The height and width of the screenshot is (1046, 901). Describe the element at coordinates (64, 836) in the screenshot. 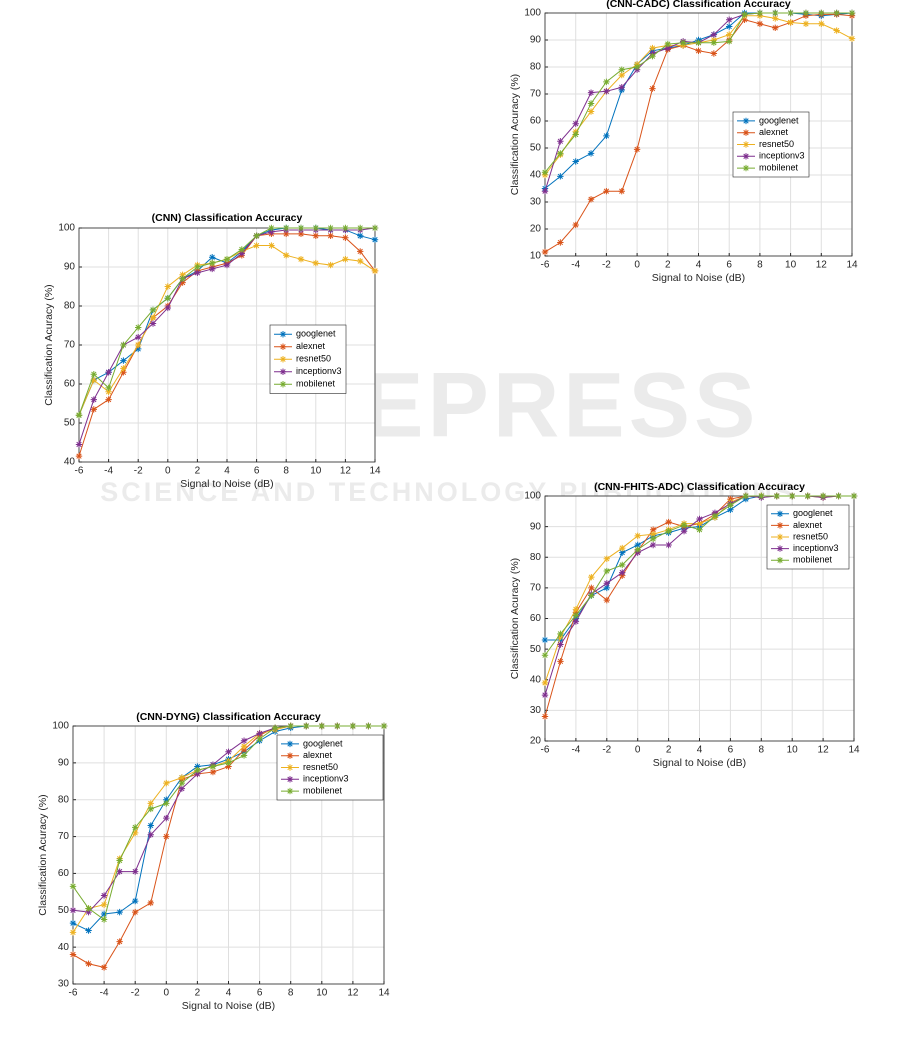

I see `y-tick-label: 70` at that location.